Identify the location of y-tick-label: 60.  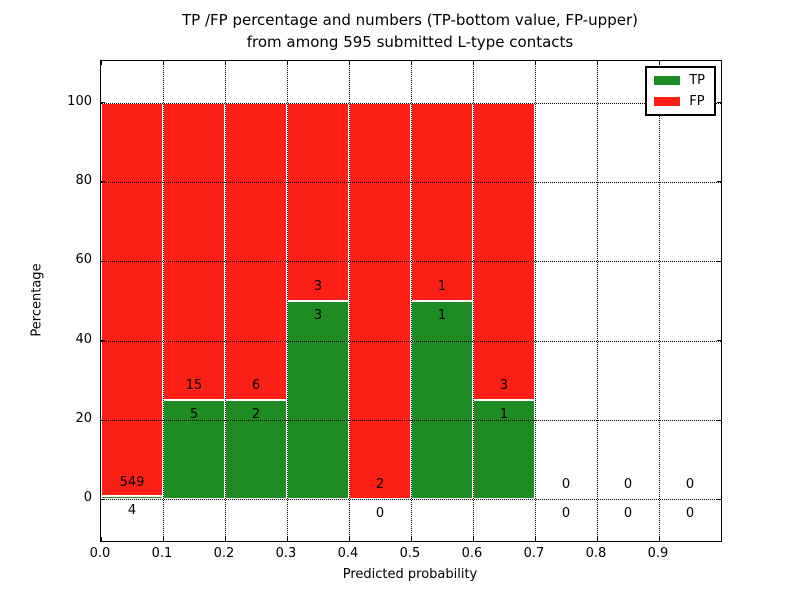
(83, 260).